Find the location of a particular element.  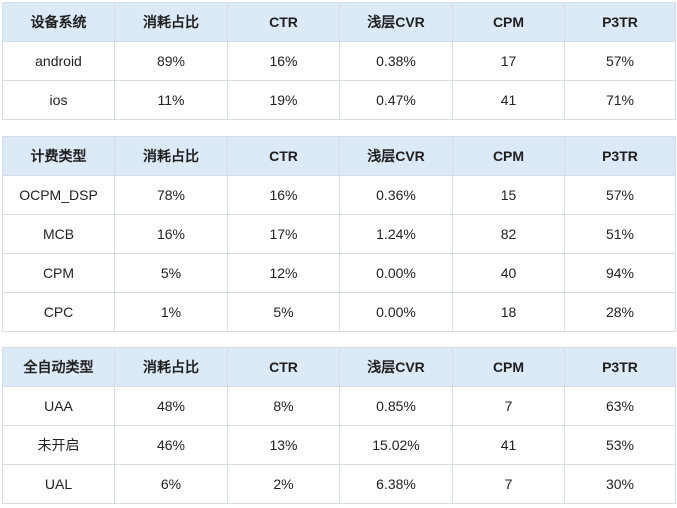

table-cell: 17% is located at coordinates (283, 234).